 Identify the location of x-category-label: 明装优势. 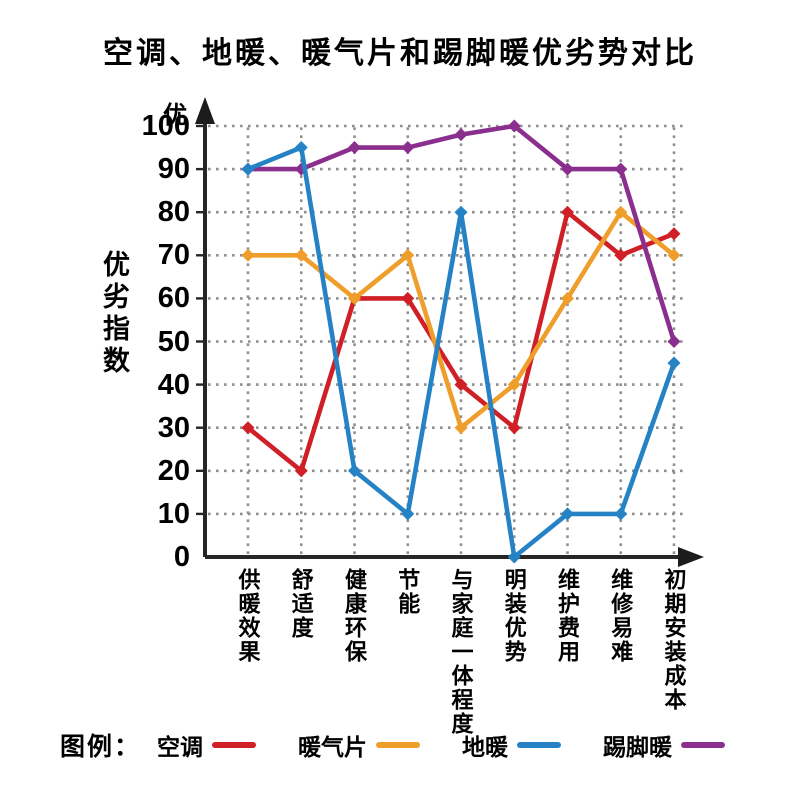
(514, 616).